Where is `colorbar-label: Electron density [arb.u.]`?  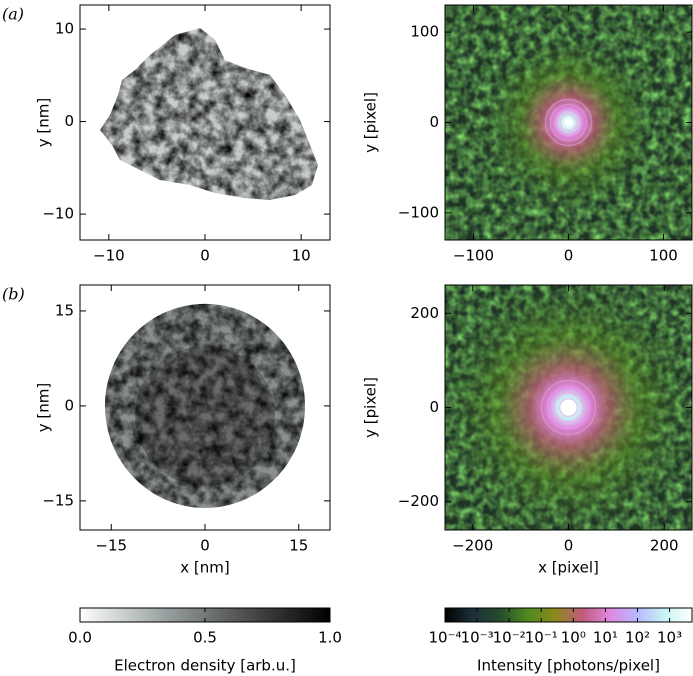
colorbar-label: Electron density [arb.u.] is located at coordinates (205, 666).